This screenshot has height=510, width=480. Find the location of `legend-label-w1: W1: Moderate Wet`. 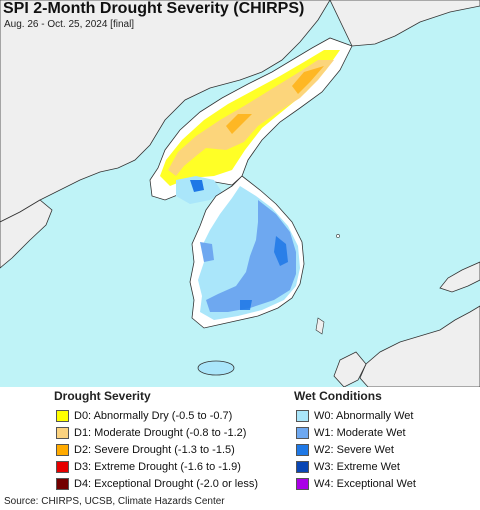

legend-label-w1: W1: Moderate Wet is located at coordinates (360, 432).